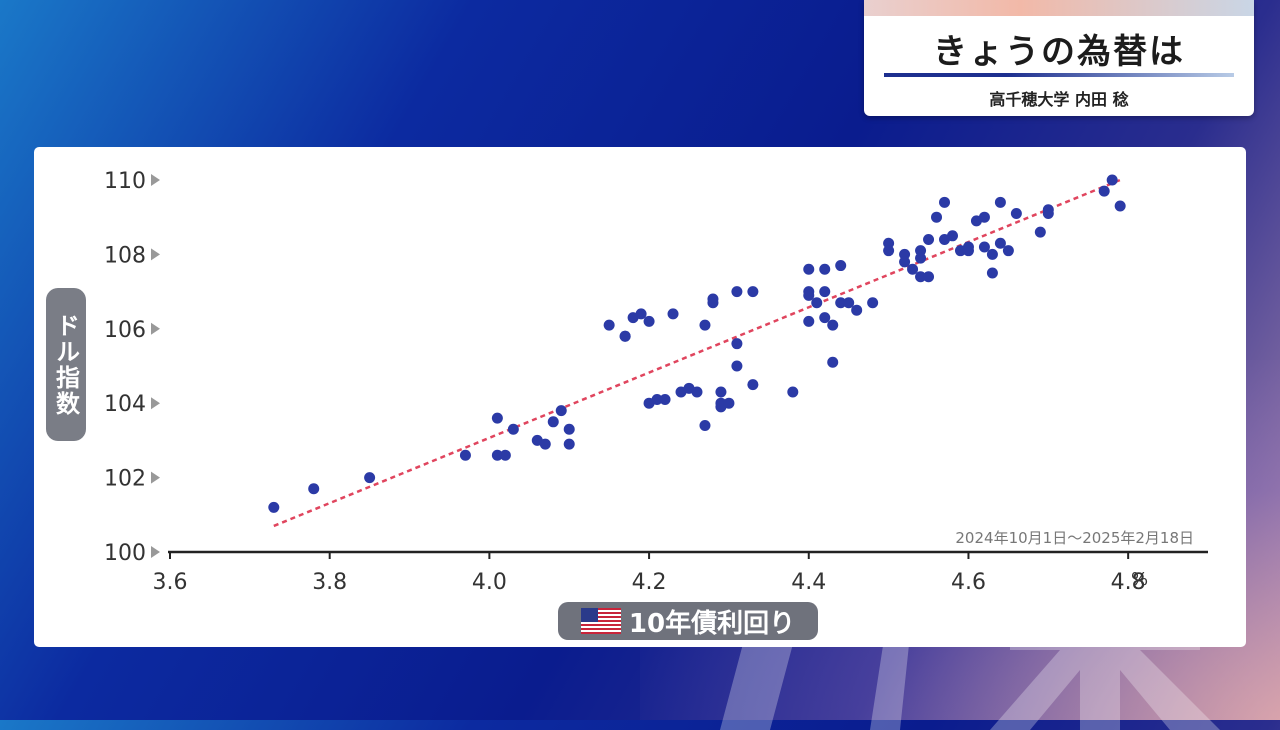 The height and width of the screenshot is (730, 1280). I want to click on x-tick-label: 3.8, so click(329, 582).